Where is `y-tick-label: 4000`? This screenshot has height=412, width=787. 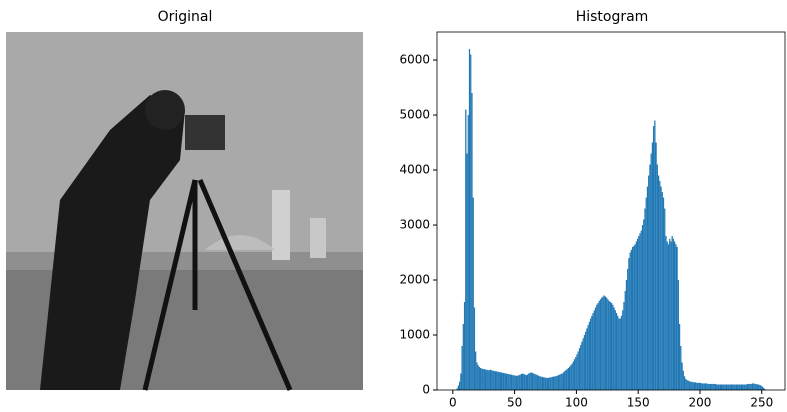 y-tick-label: 4000 is located at coordinates (414, 170).